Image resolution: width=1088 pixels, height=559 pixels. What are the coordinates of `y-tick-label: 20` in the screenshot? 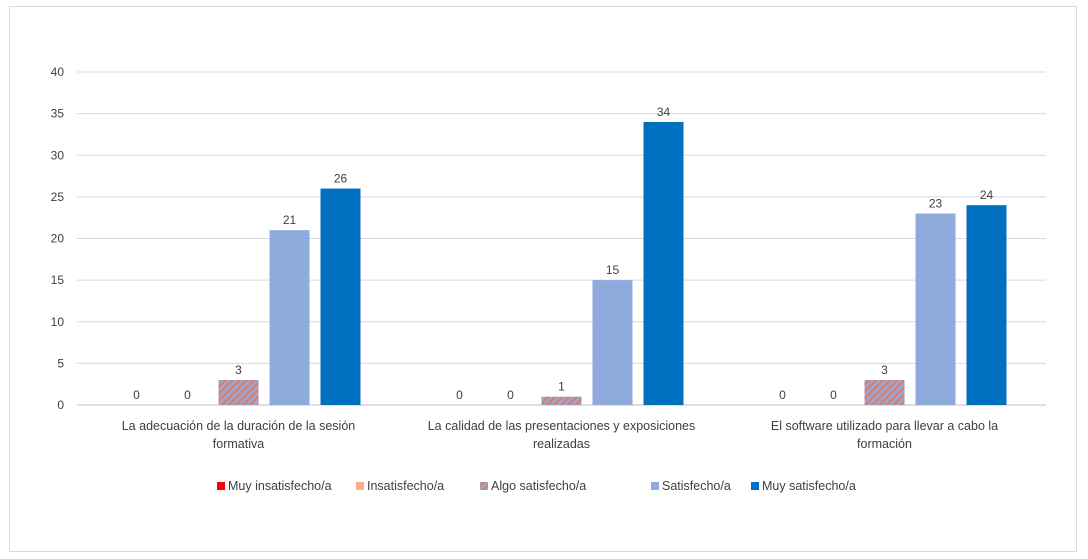 It's located at (58, 239).